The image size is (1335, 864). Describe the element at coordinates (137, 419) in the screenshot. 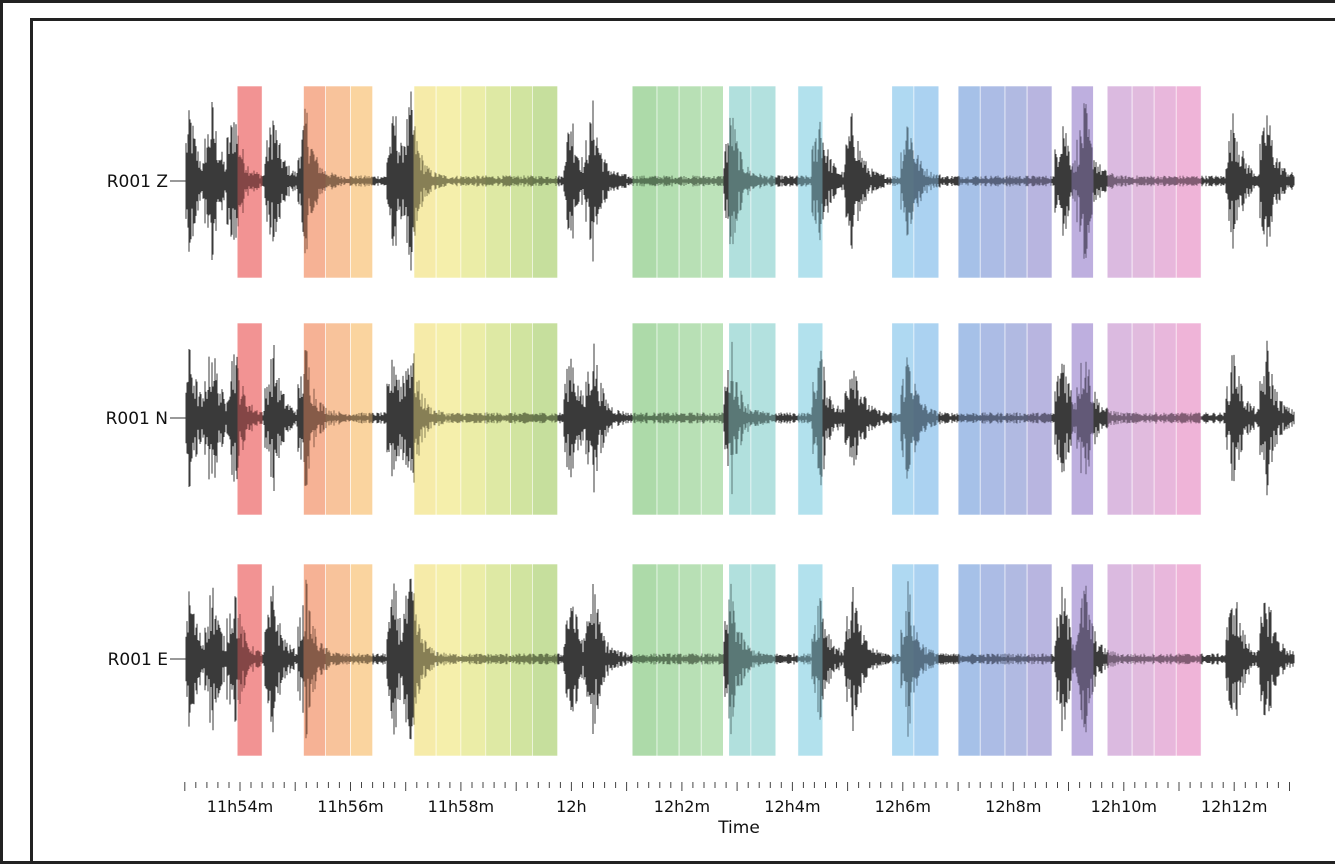

I see `channel-label-1: R001 N` at that location.